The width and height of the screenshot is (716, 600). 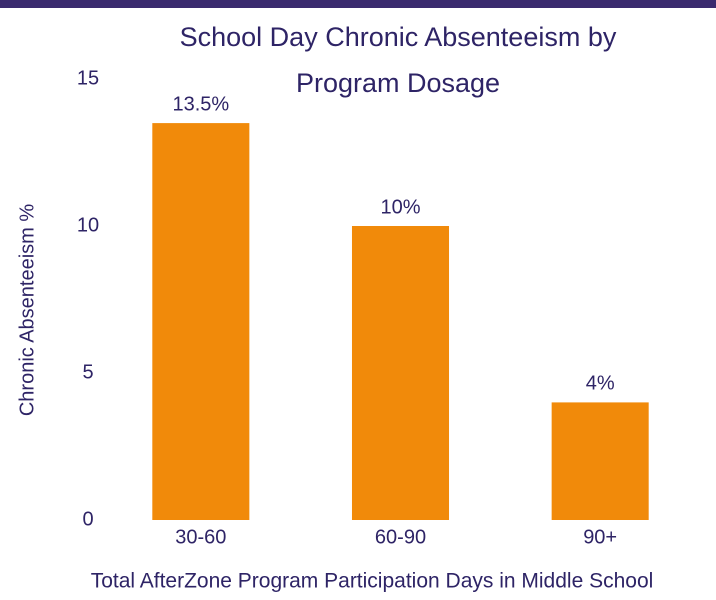 What do you see at coordinates (400, 207) in the screenshot?
I see `value-label: 10%` at bounding box center [400, 207].